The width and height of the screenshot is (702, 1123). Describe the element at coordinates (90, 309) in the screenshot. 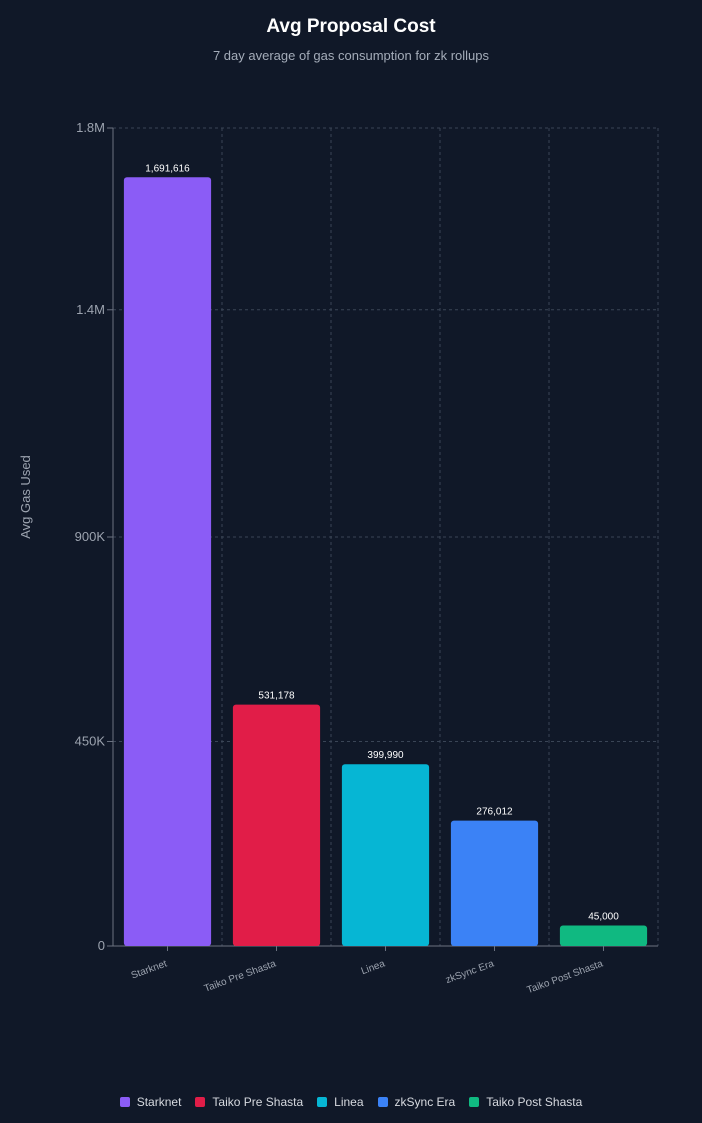

I see `y-tick-label: 1.4M` at that location.